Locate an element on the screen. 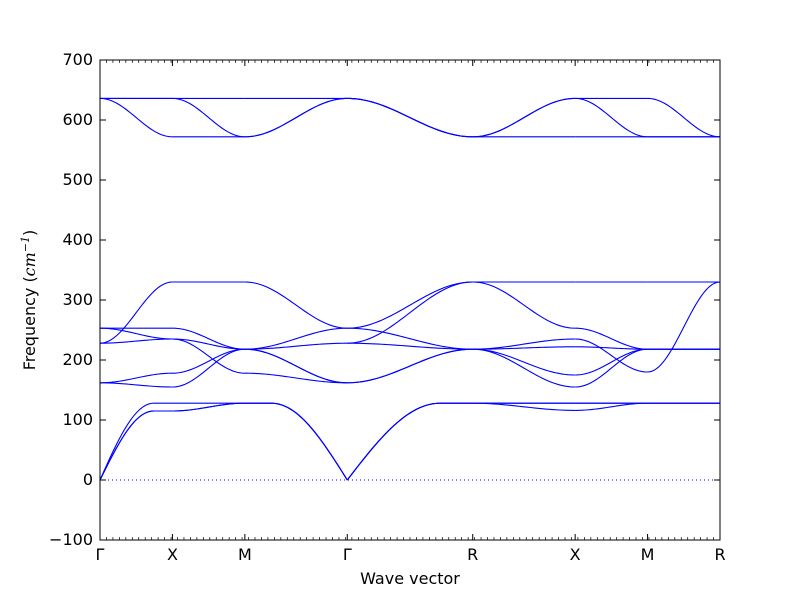 Image resolution: width=800 pixels, height=600 pixels. band-line-seg6-b11 is located at coordinates (684, 117).